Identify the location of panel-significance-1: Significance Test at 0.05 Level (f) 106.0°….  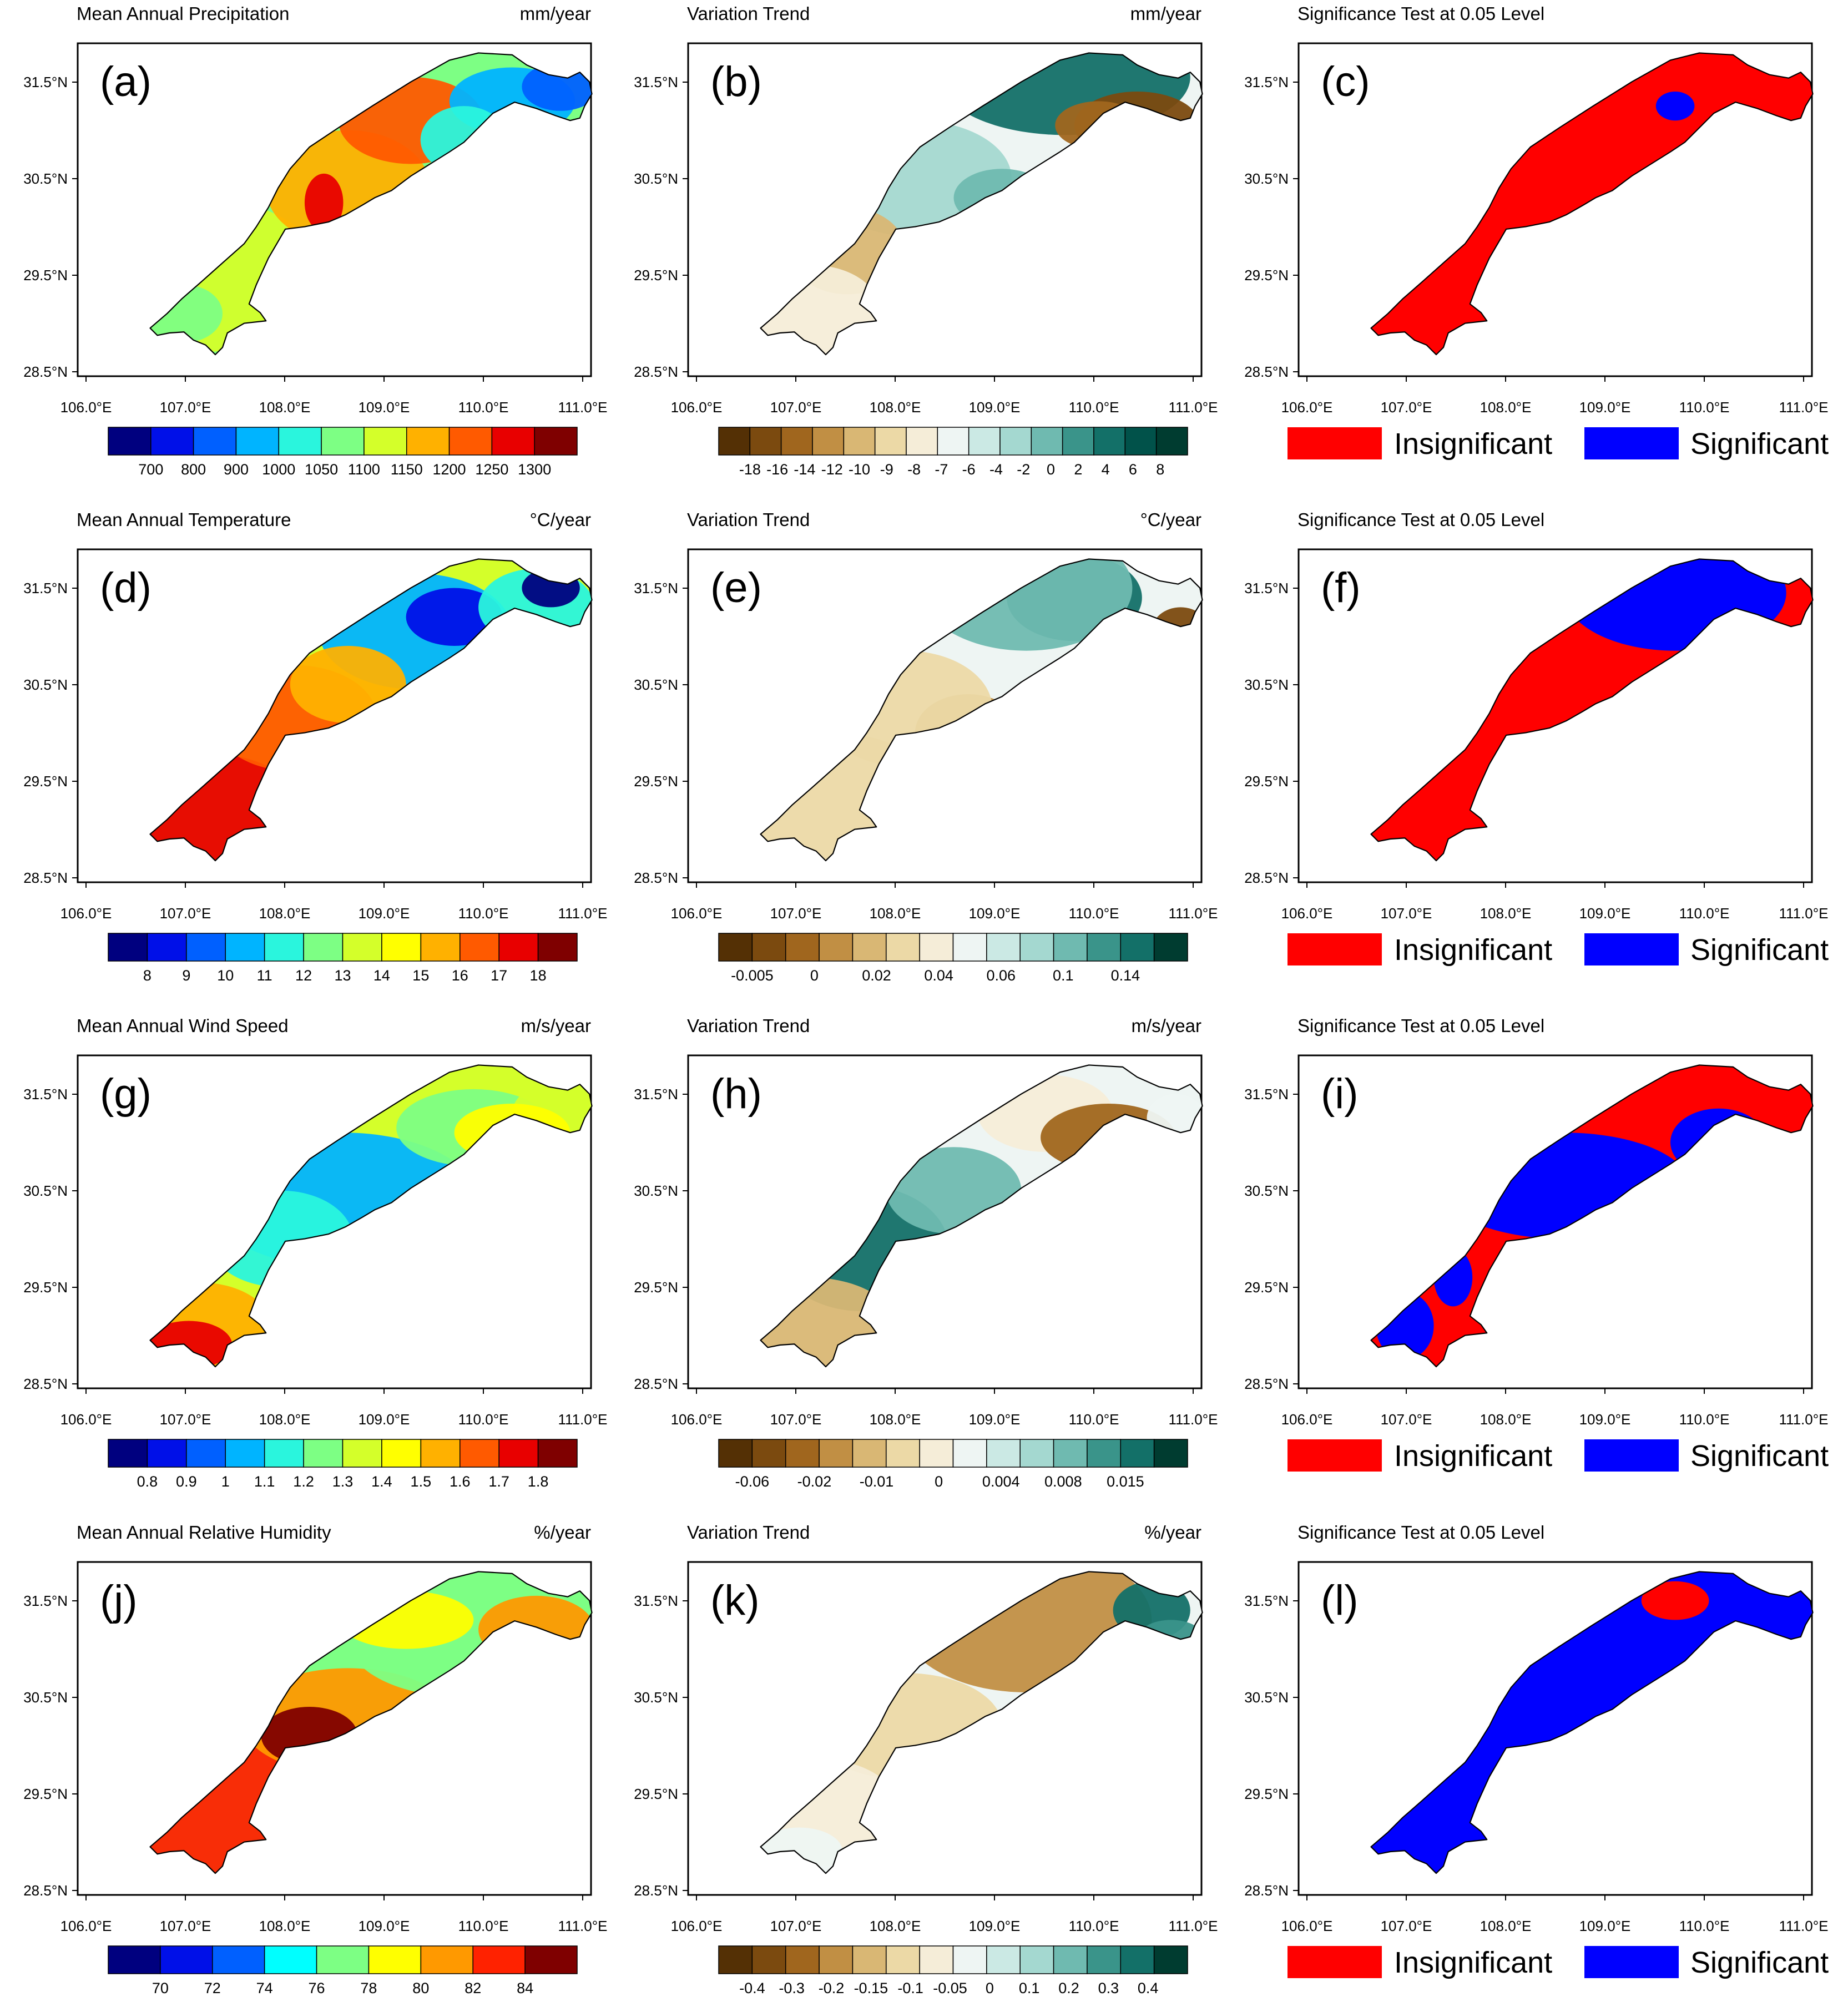
(1536, 738).